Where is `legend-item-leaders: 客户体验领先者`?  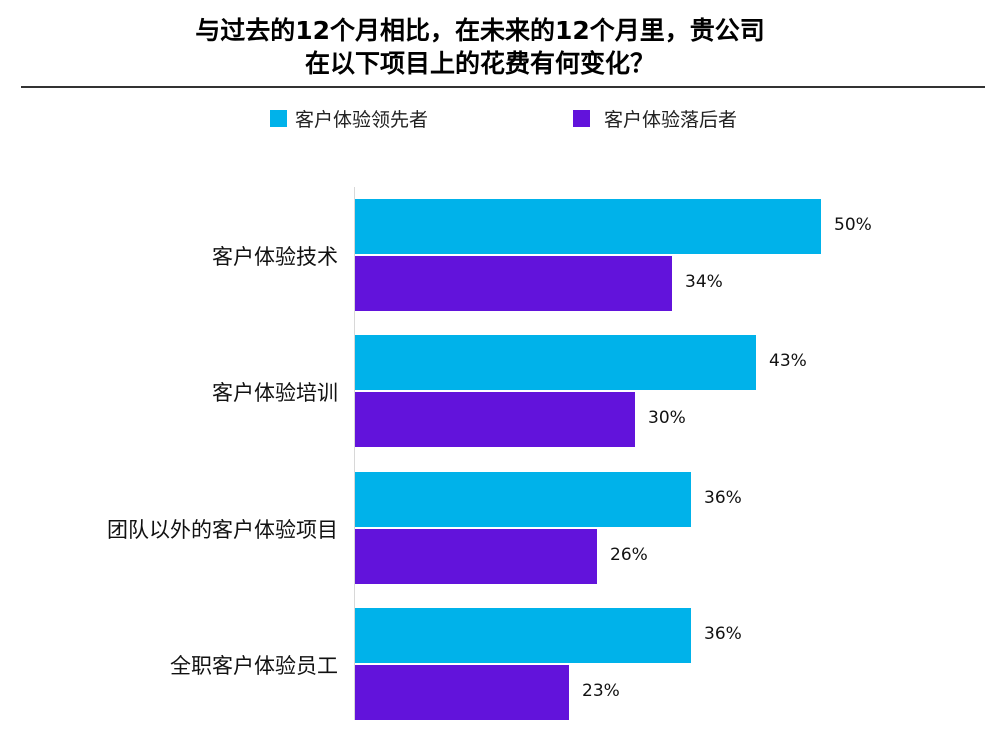
legend-item-leaders: 客户体验领先者 is located at coordinates (349, 118).